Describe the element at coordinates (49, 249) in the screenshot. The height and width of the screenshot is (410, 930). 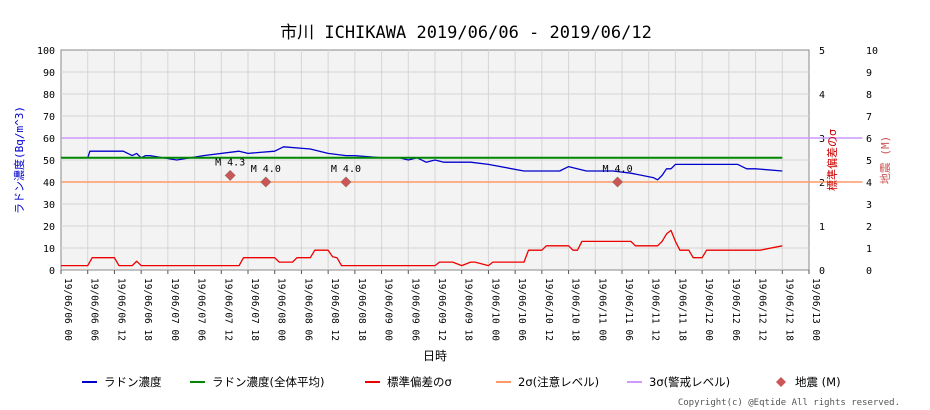
I see `y-tick-label-left: 10` at that location.